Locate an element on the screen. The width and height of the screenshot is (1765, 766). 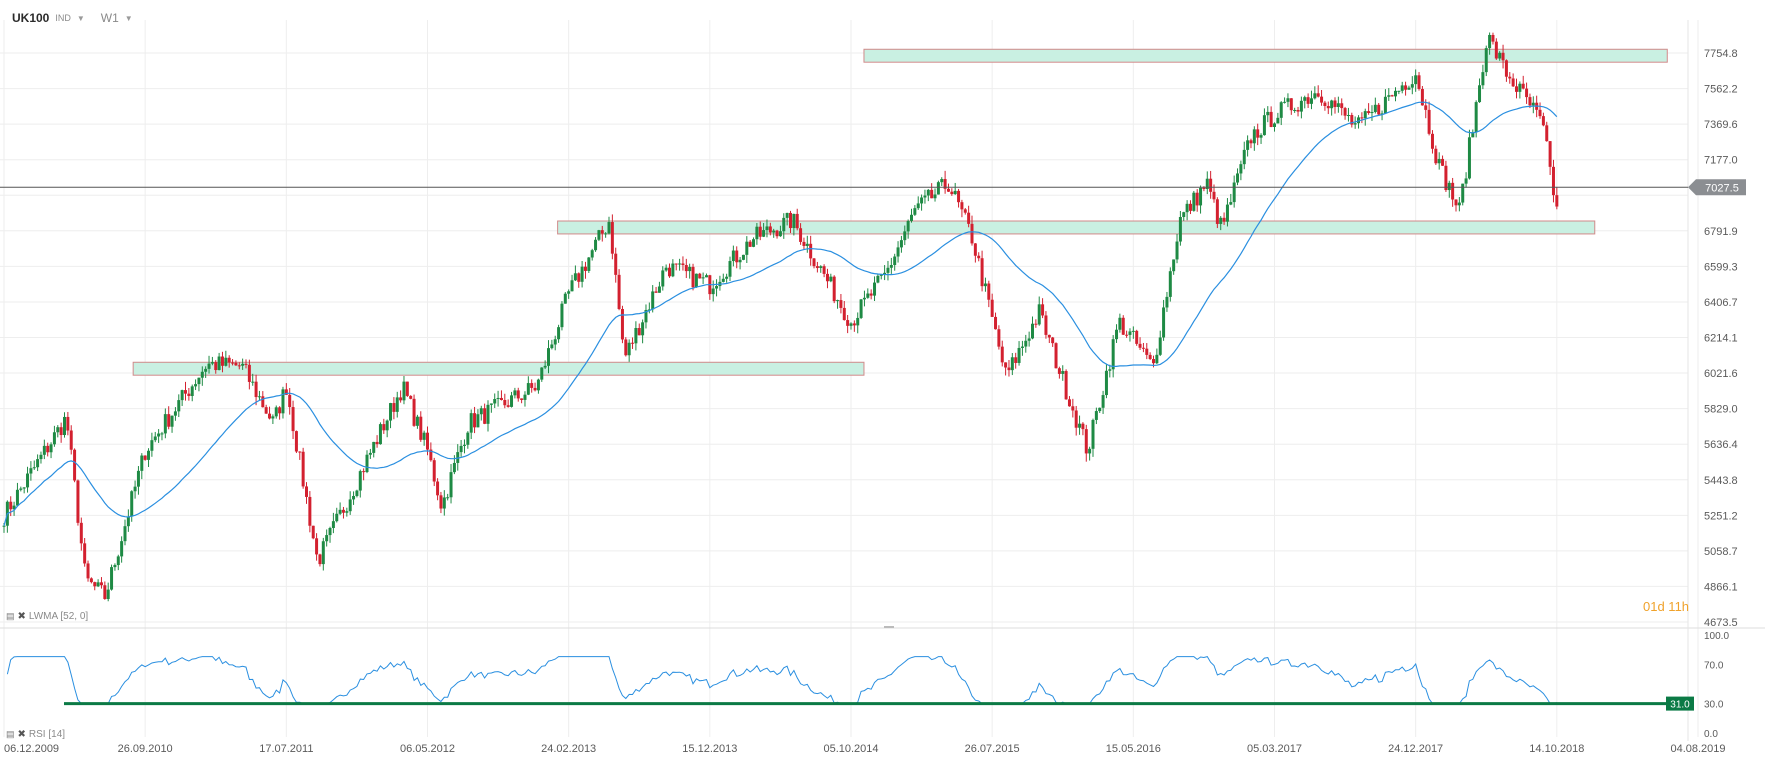
date-tick-label: 04.08.2019 is located at coordinates (1697, 749).